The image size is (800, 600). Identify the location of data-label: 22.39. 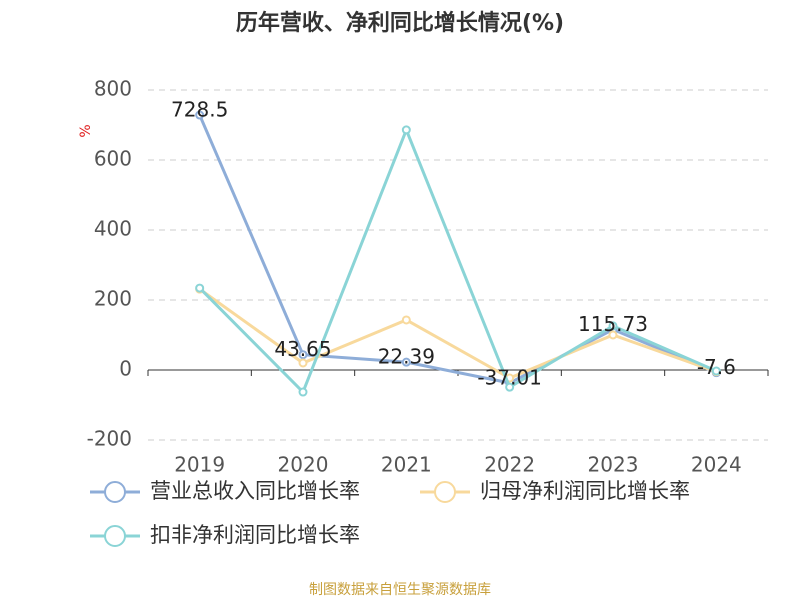
(406, 357).